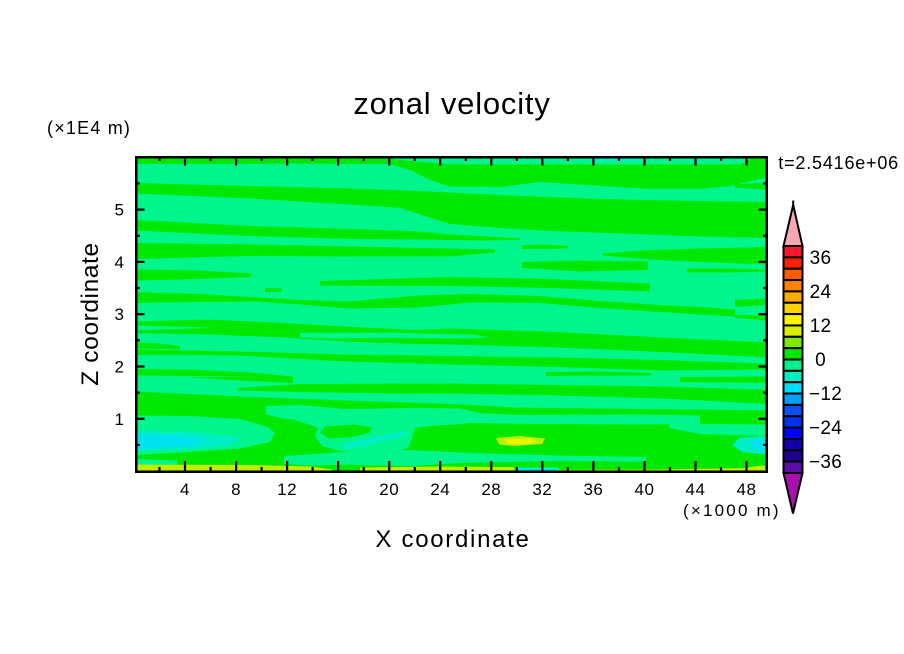 The height and width of the screenshot is (654, 904). What do you see at coordinates (696, 489) in the screenshot?
I see `svg-text: 44` at bounding box center [696, 489].